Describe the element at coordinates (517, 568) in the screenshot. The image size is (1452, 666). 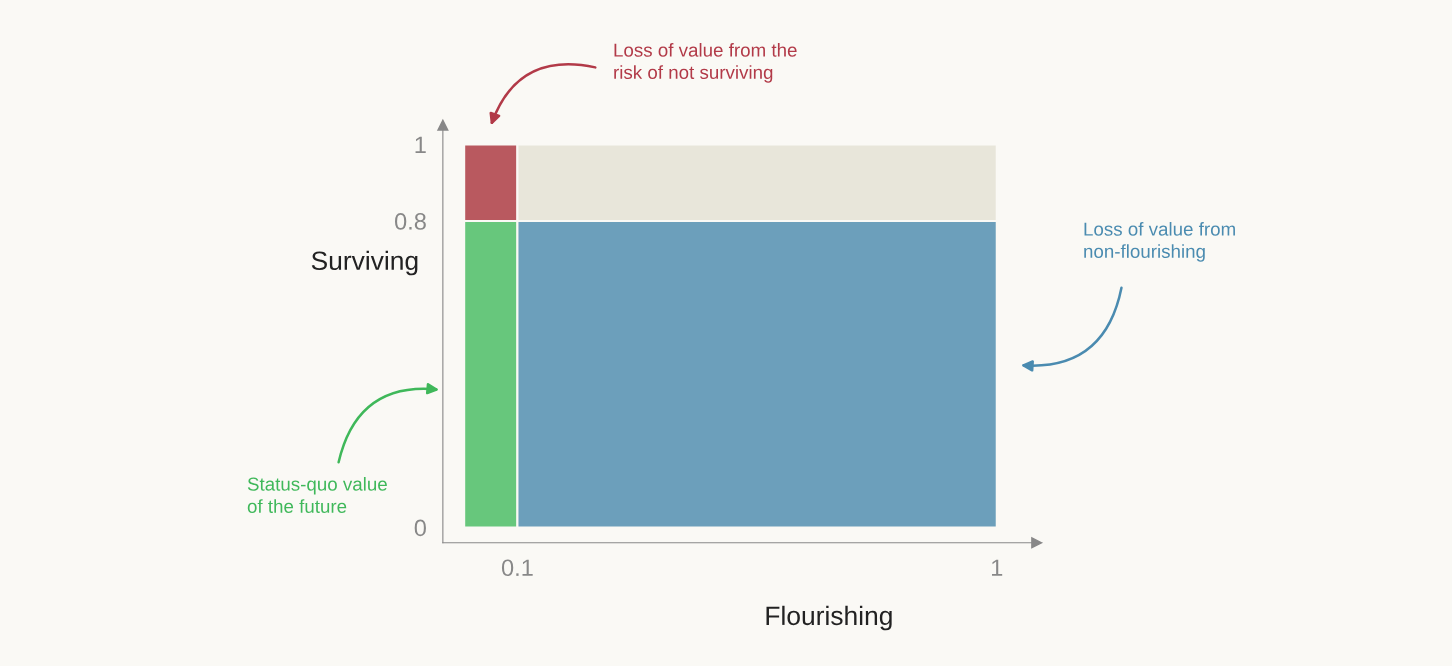
I see `x-tick-label: 0.1` at that location.